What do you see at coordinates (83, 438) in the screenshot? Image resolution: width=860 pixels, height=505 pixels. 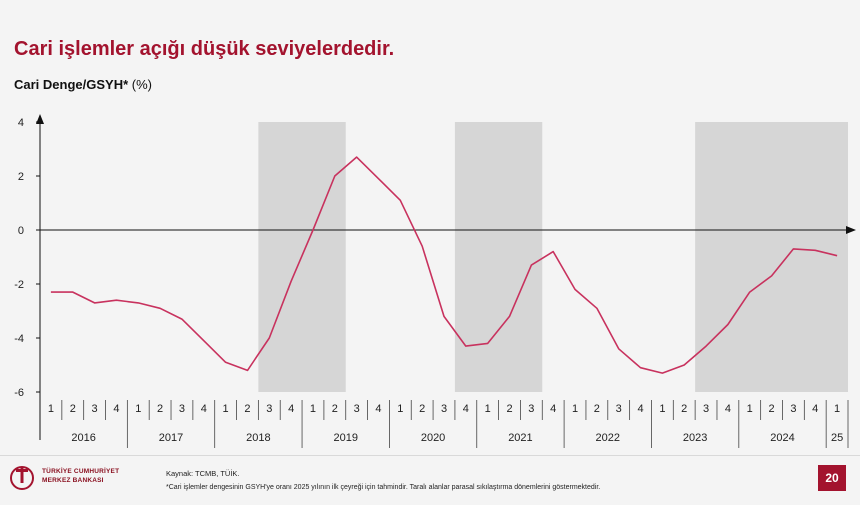 I see `x-year-label: 2016` at bounding box center [83, 438].